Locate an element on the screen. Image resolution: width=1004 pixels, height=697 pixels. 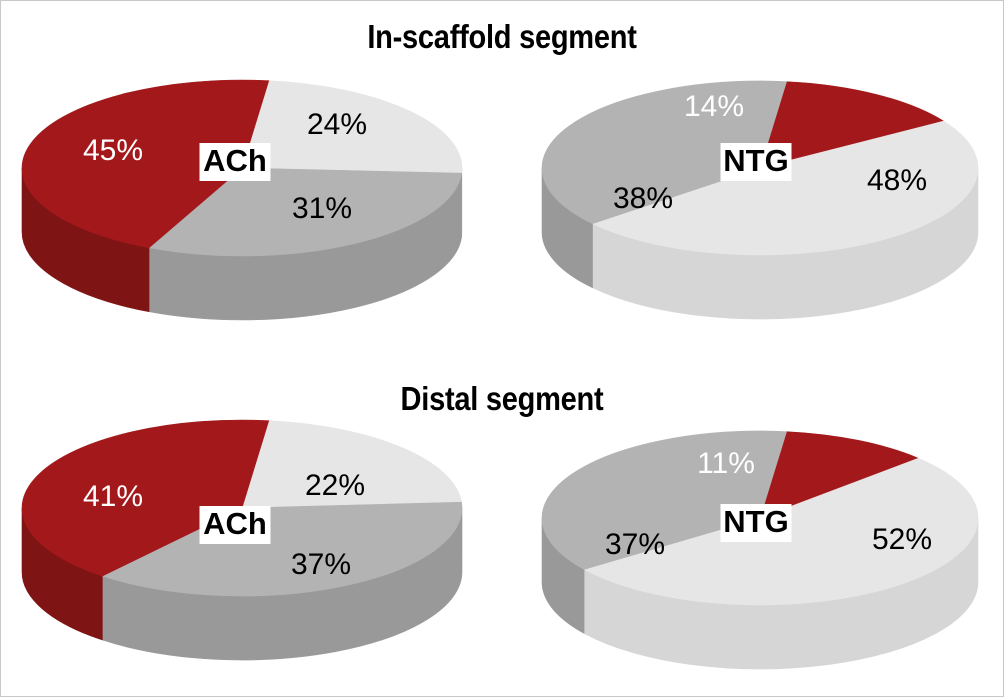
slice-label: 38% is located at coordinates (643, 198).